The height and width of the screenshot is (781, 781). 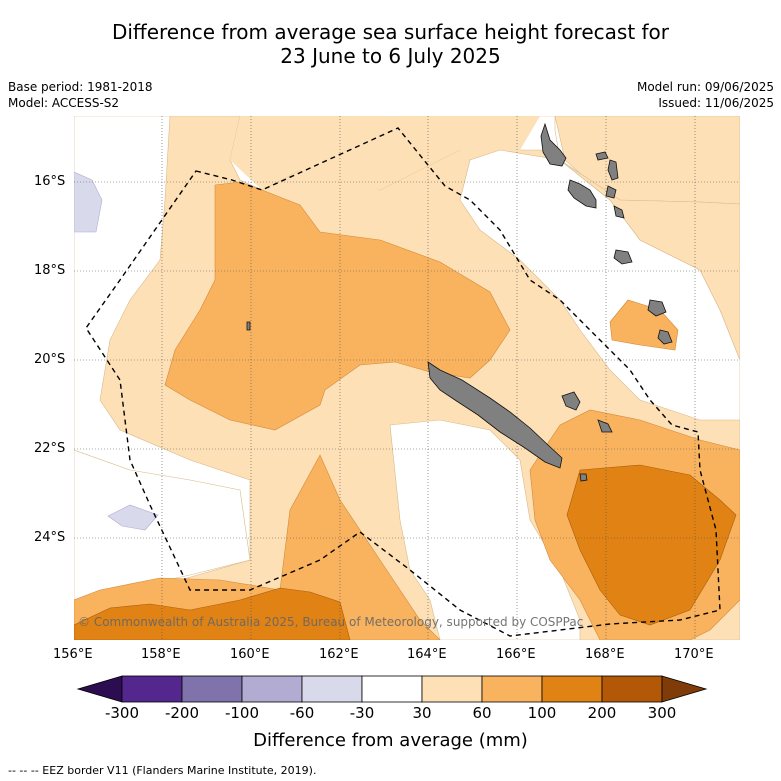 I want to click on lon-label-166e: 166°E, so click(x=516, y=654).